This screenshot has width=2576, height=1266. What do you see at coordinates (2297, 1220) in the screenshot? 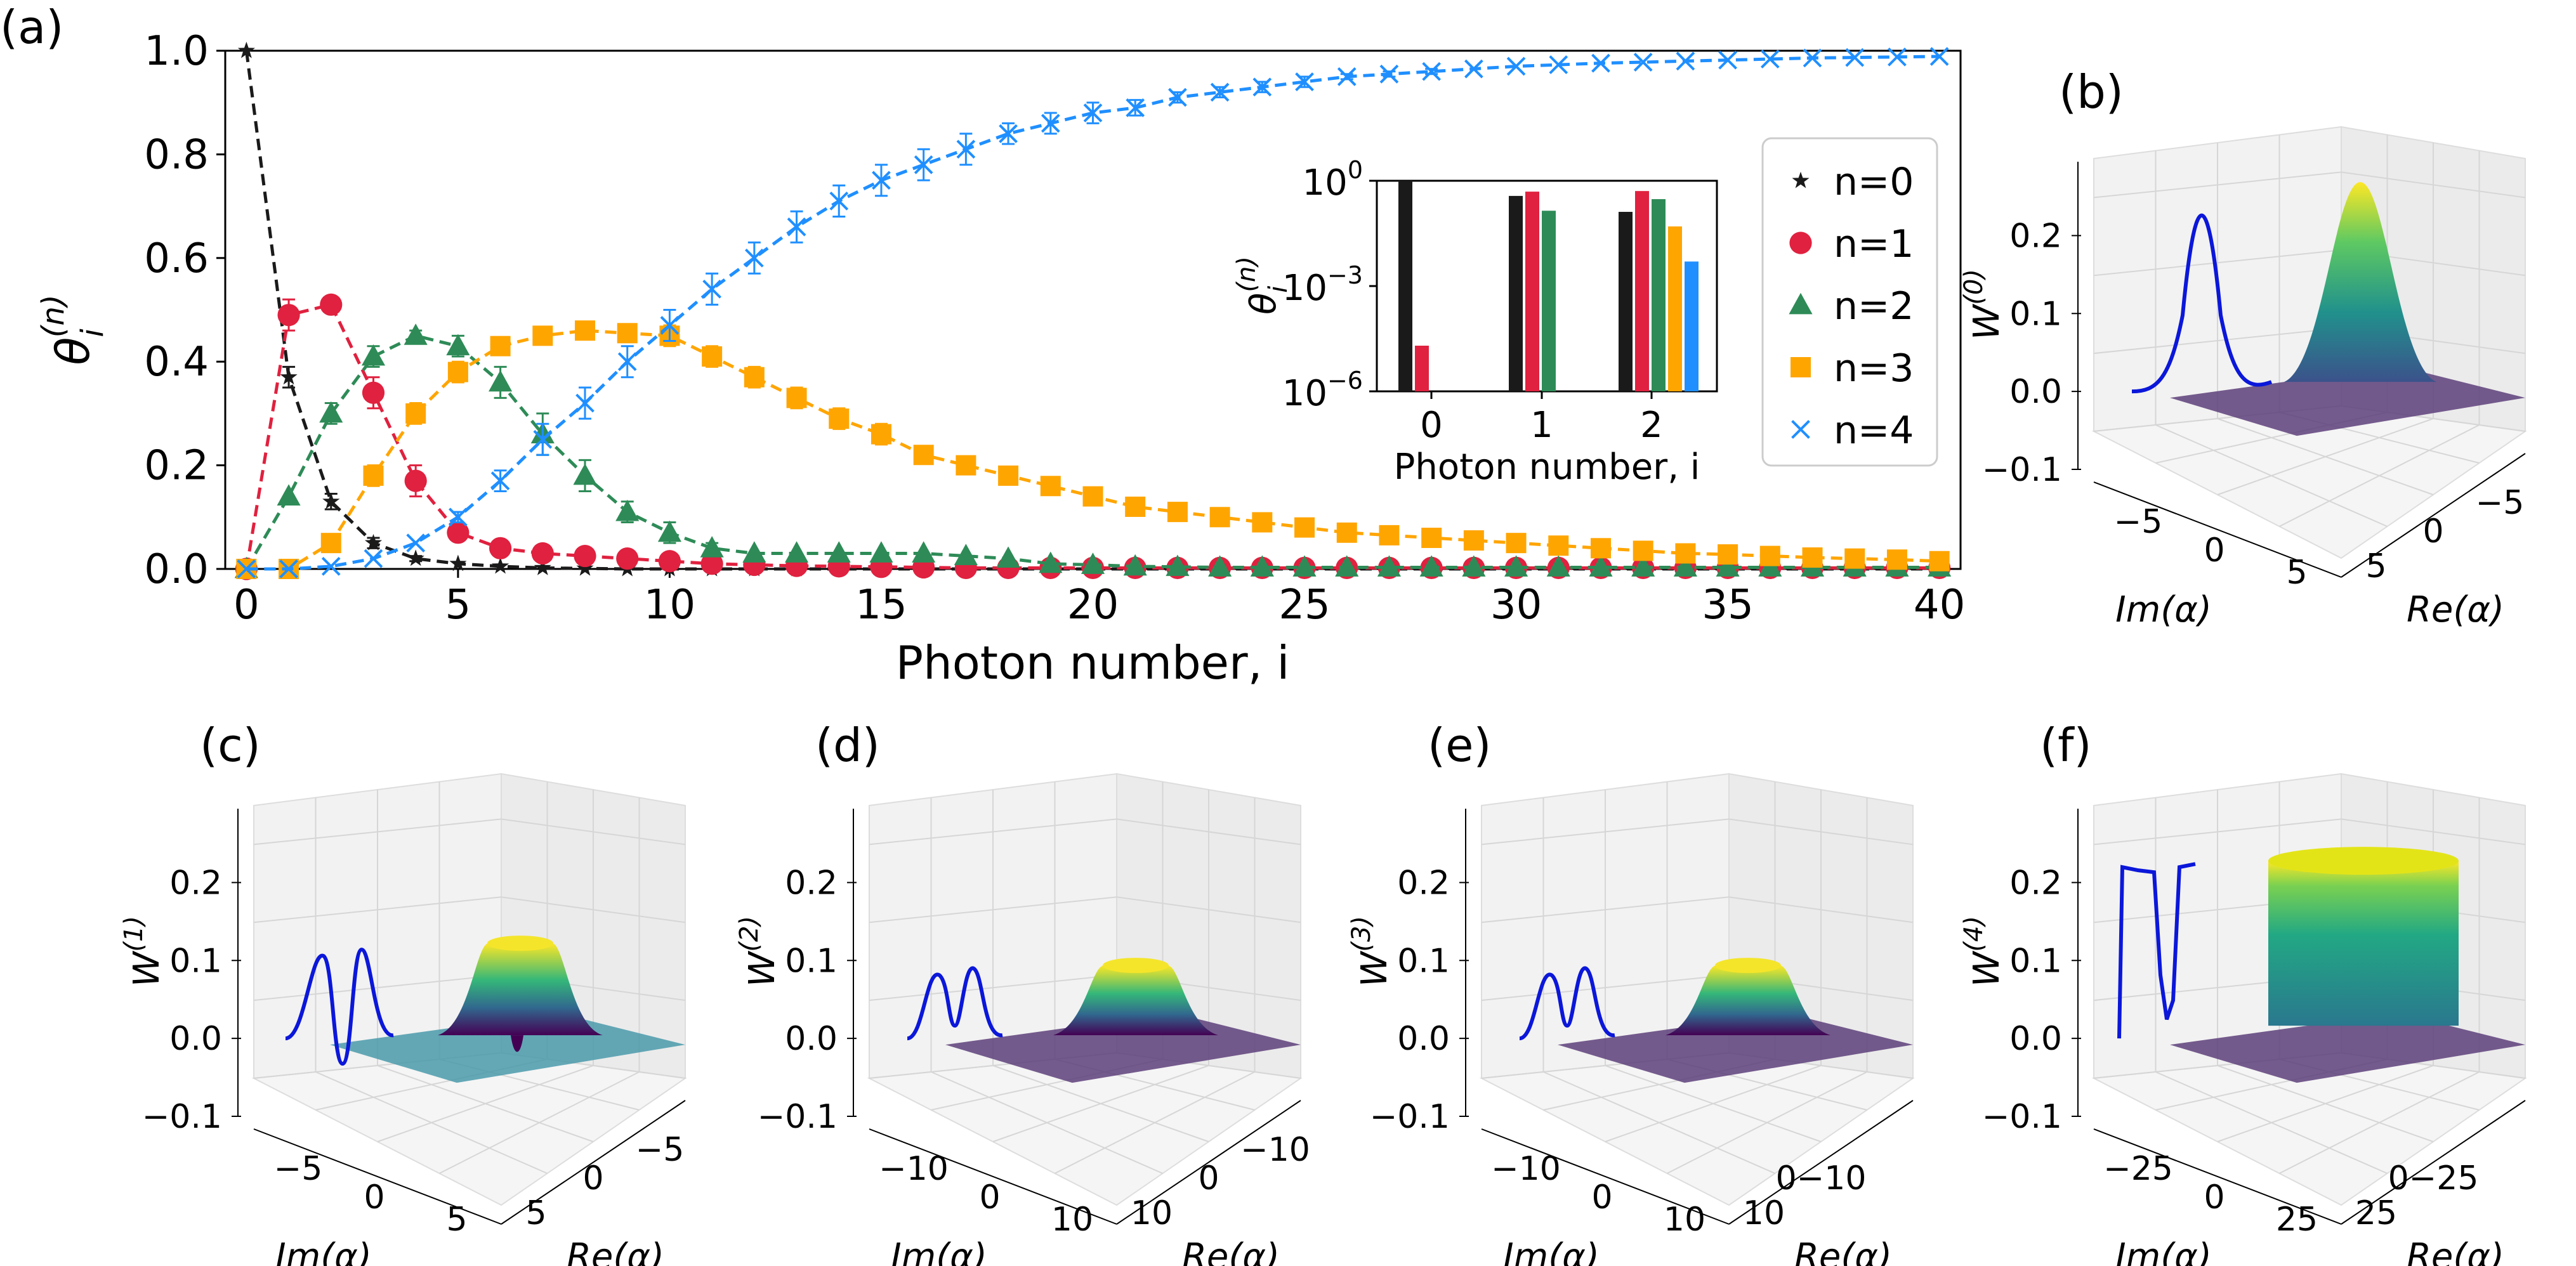
I see `im-tick-label: 25` at bounding box center [2297, 1220].